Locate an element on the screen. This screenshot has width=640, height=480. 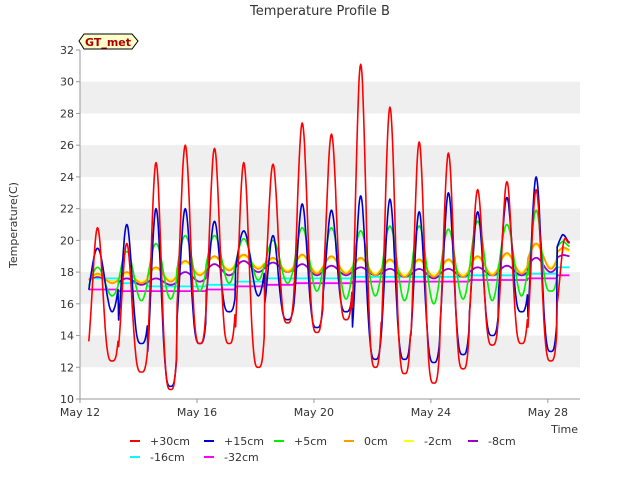
series-line-minus32cm is located at coordinates (329, 283).